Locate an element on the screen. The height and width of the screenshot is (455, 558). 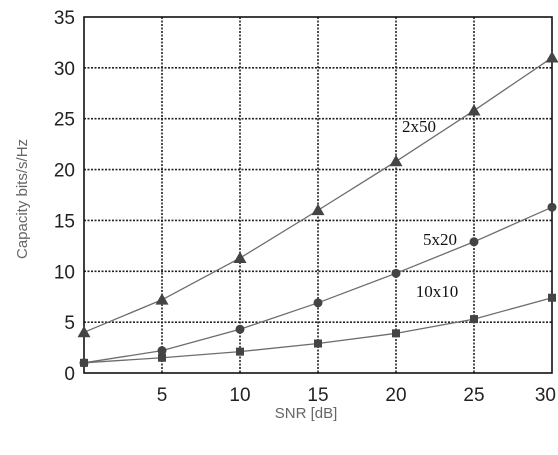
x-tick-label: 30 is located at coordinates (545, 395).